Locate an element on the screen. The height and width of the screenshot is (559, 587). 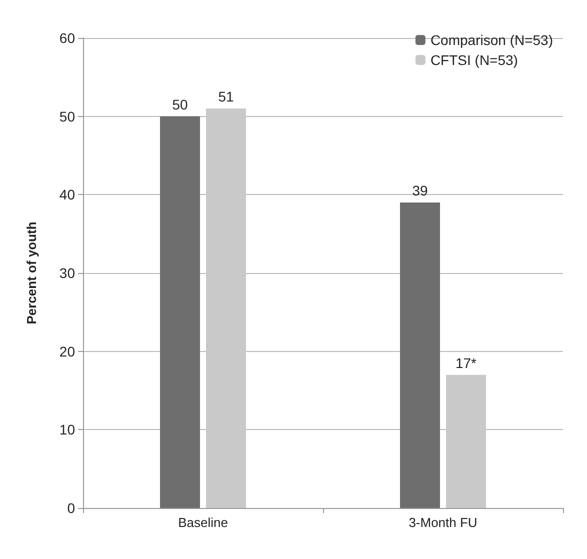
data-label: 39 is located at coordinates (420, 190).